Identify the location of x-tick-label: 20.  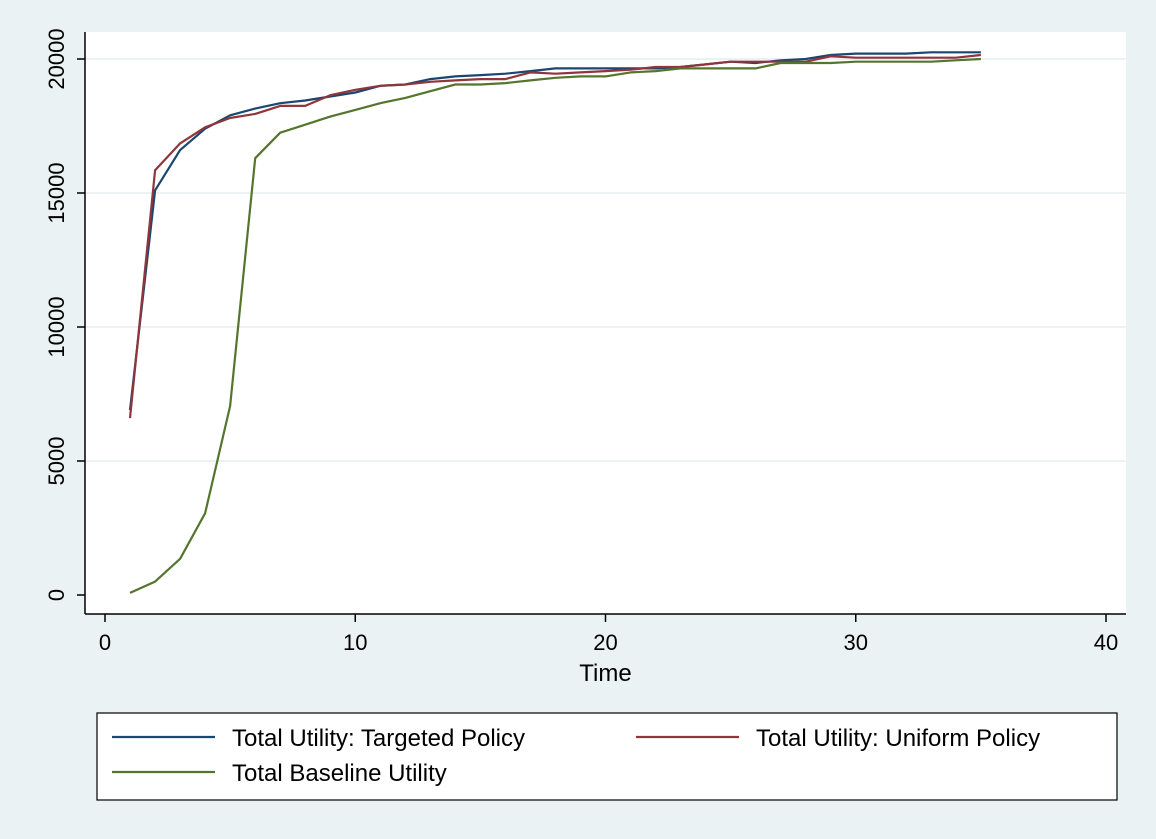
(605, 642).